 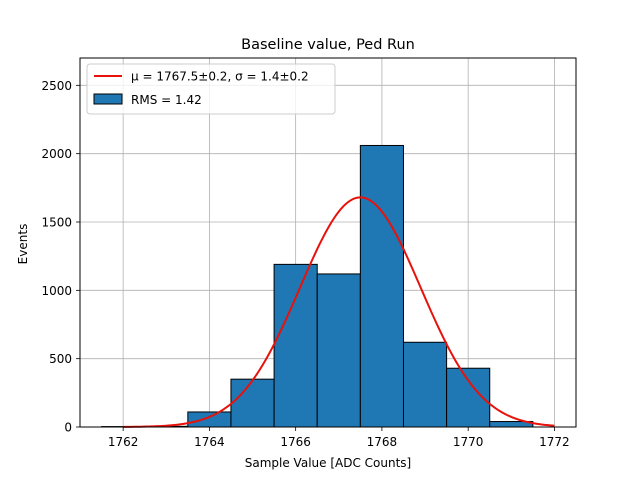 What do you see at coordinates (220, 77) in the screenshot?
I see `legend-fit-label: μ = 1767.5±0.2, σ = 1.4±0.2` at bounding box center [220, 77].